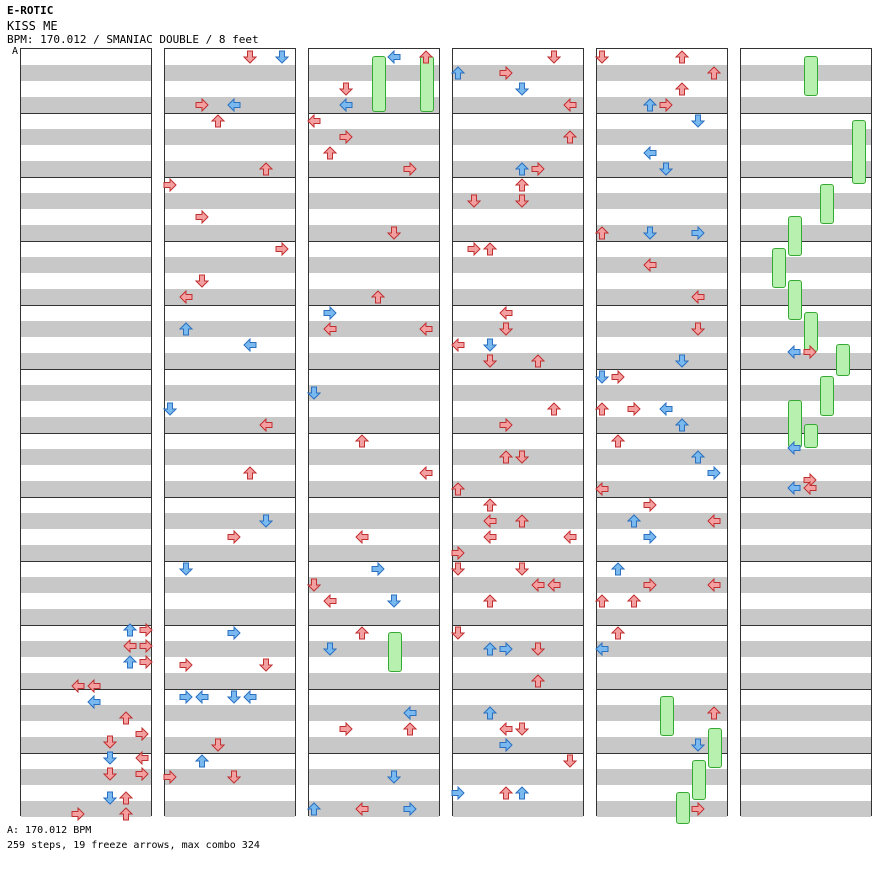 The width and height of the screenshot is (896, 876). What do you see at coordinates (133, 39) in the screenshot?
I see `chart-info: BPM: 170.012 / SMANIAC DOUBLE / 8 feet` at bounding box center [133, 39].